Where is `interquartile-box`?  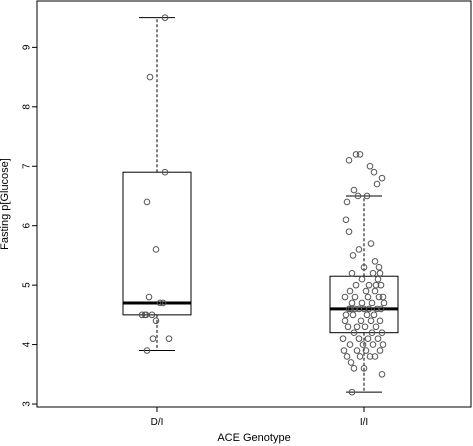 interquartile-box is located at coordinates (157, 243).